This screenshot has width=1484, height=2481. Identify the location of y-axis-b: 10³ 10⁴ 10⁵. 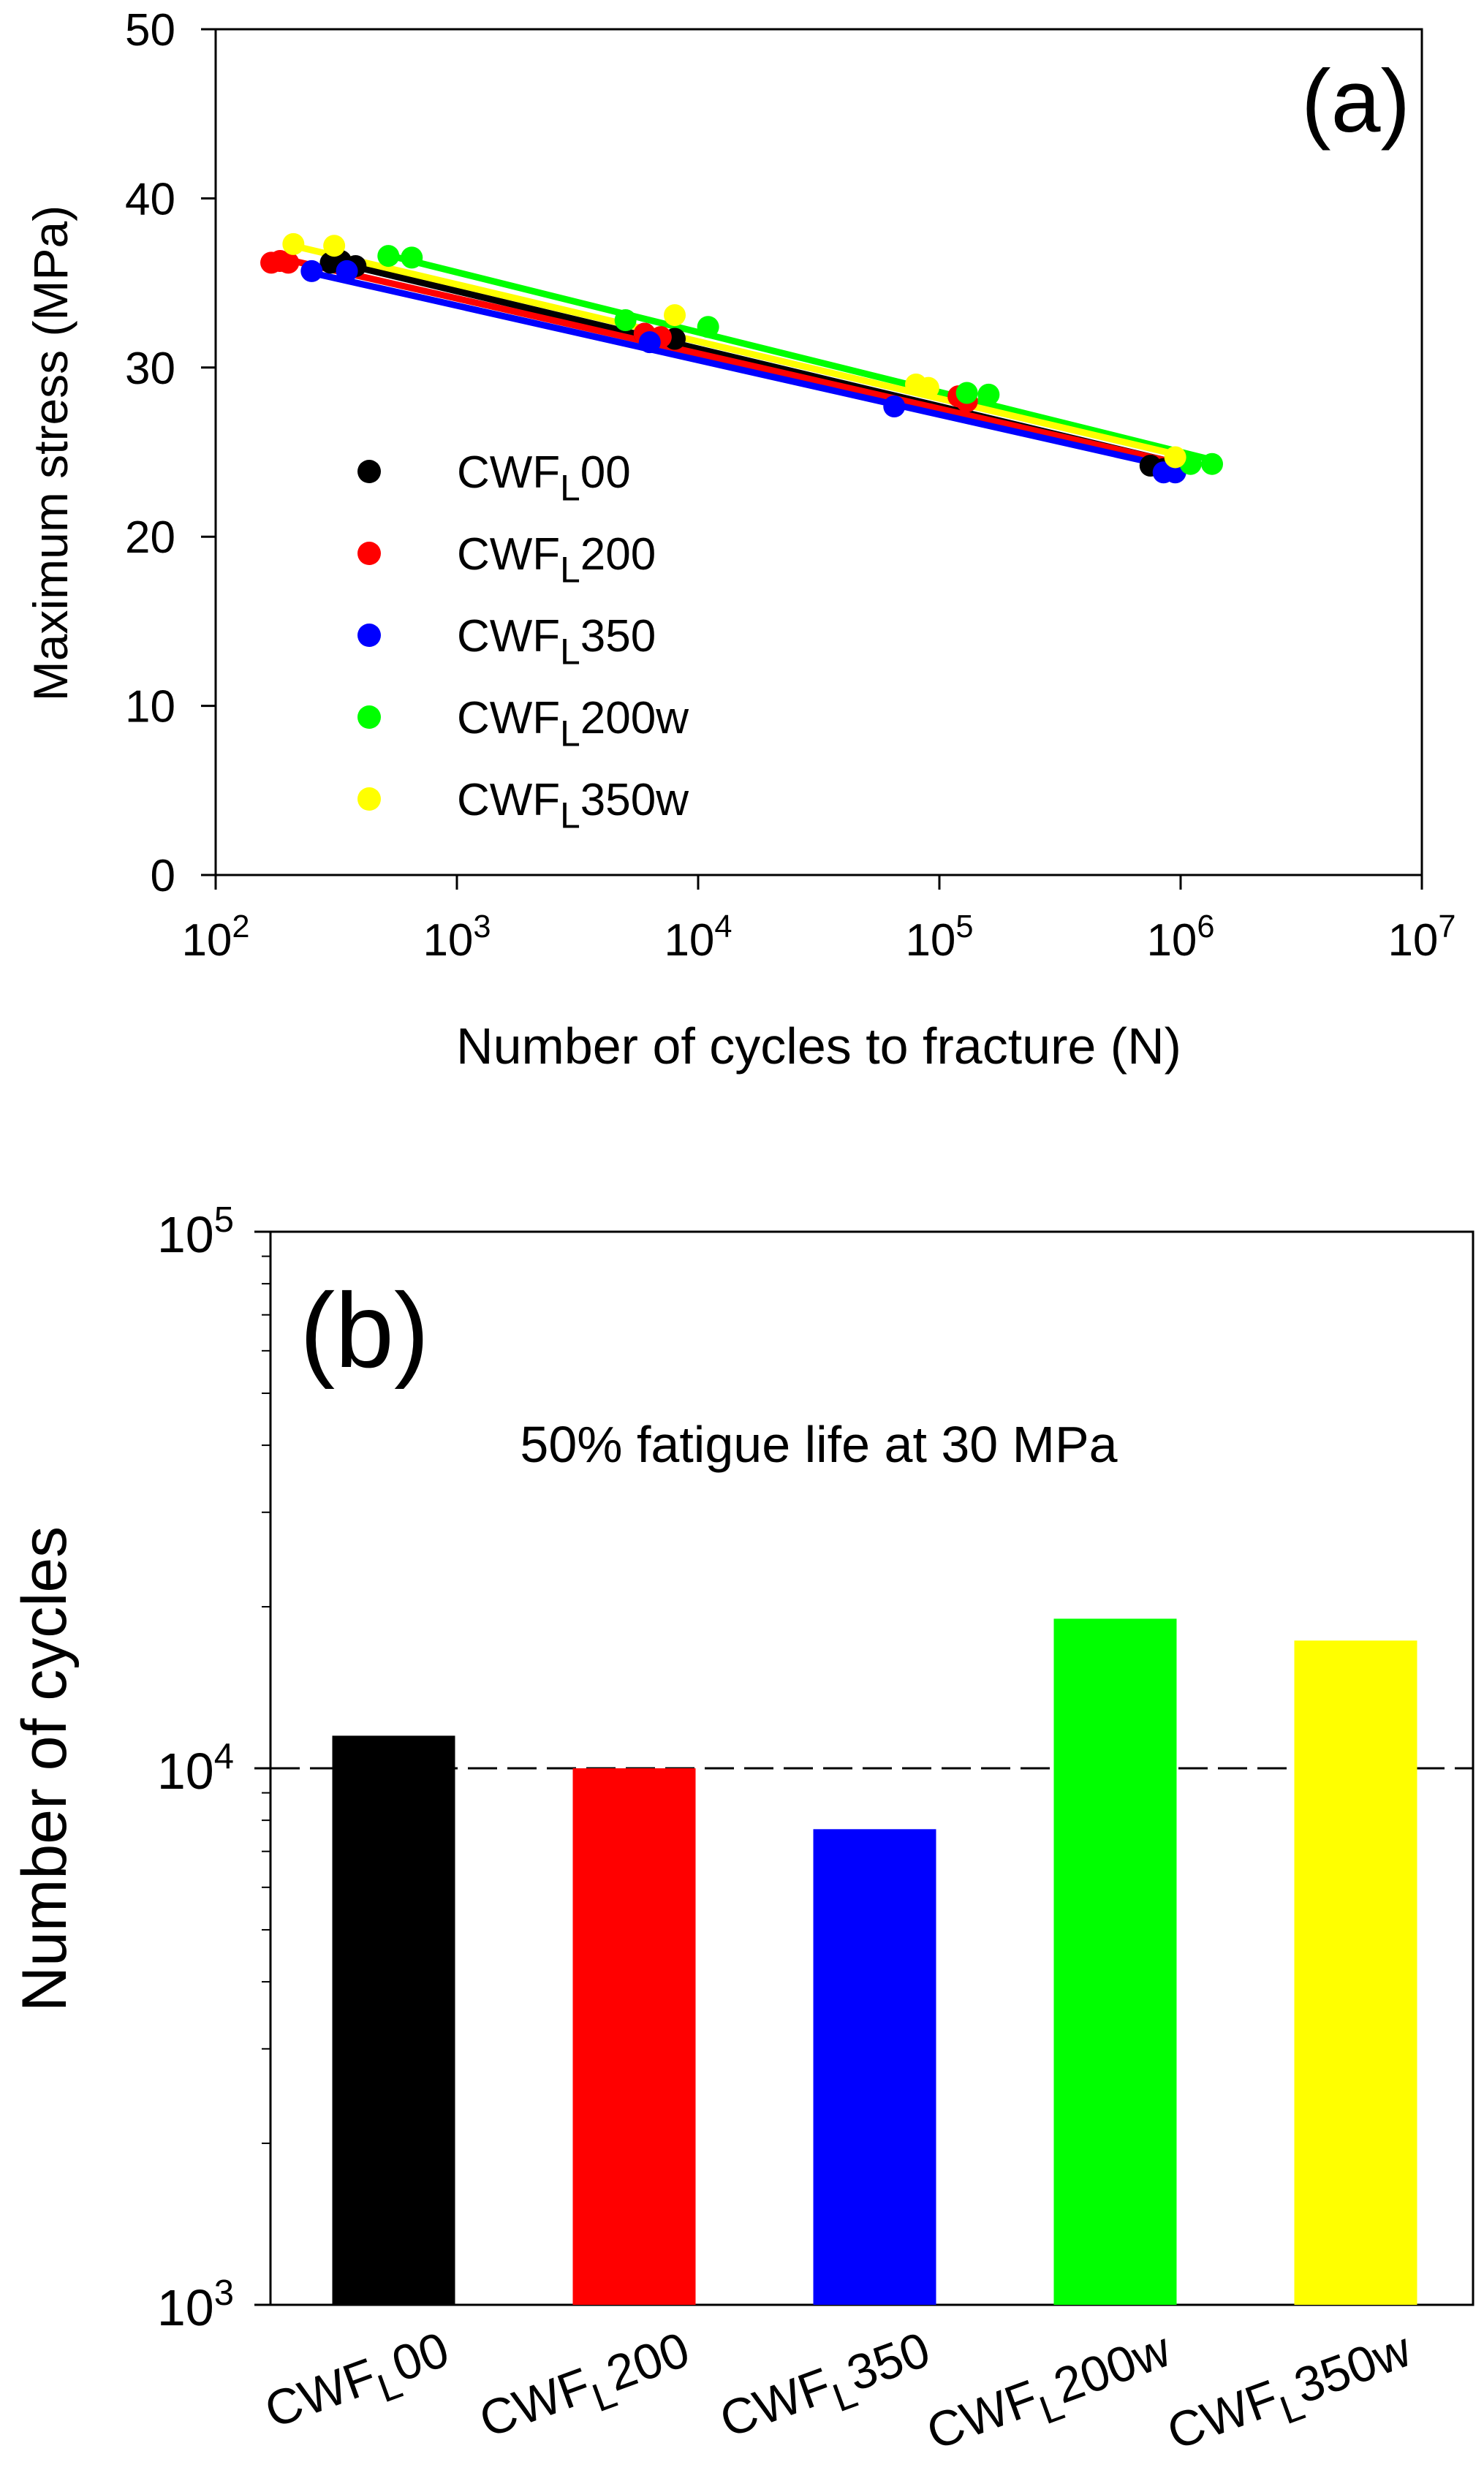
(213, 1768).